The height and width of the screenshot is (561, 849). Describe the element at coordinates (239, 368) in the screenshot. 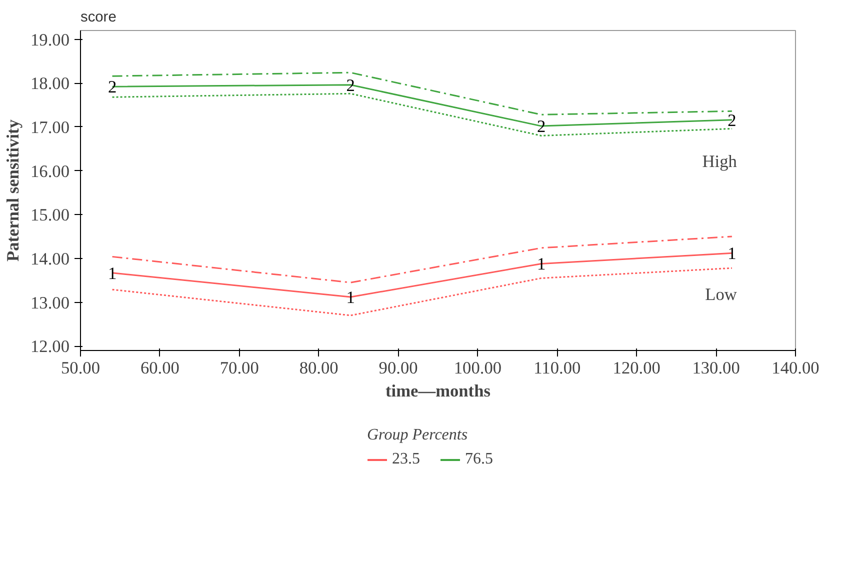

I see `x-tick-label: 70.00` at that location.